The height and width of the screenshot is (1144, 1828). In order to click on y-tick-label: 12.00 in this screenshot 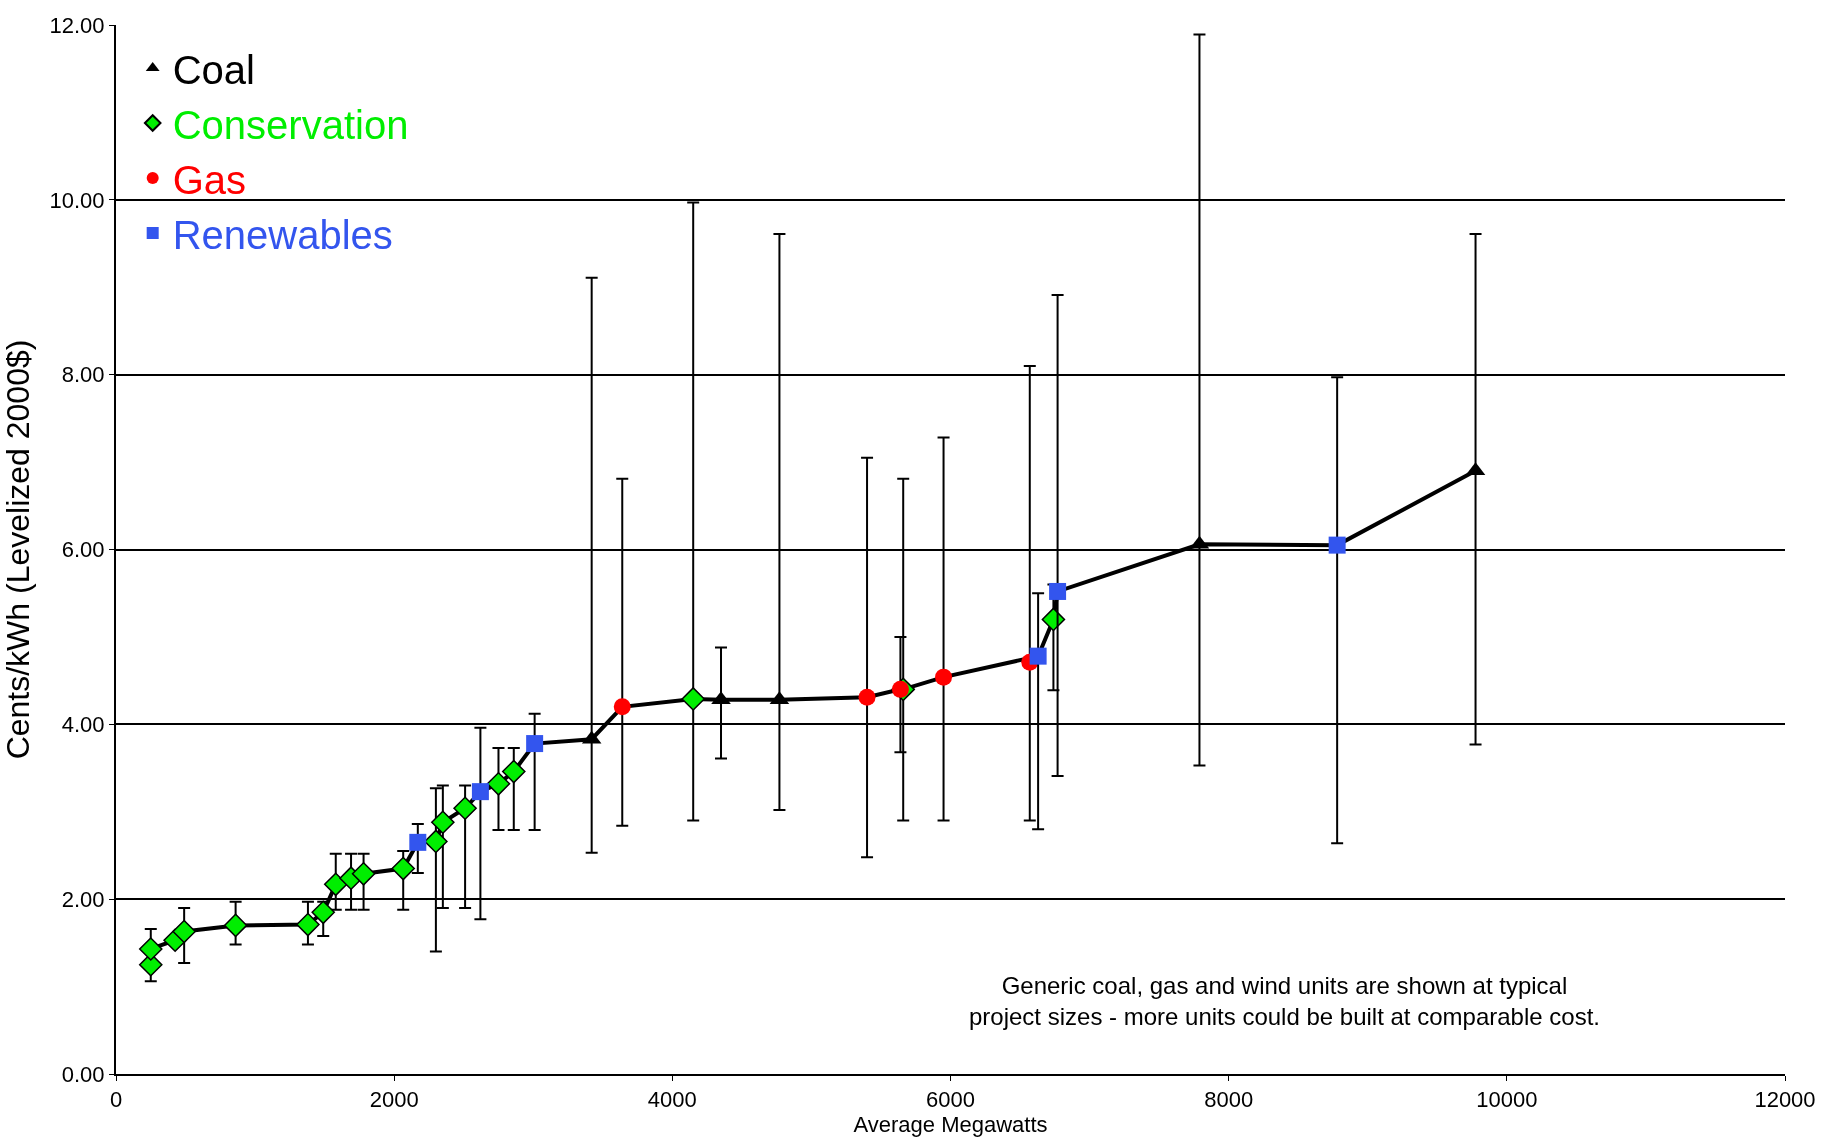, I will do `click(77, 25)`.